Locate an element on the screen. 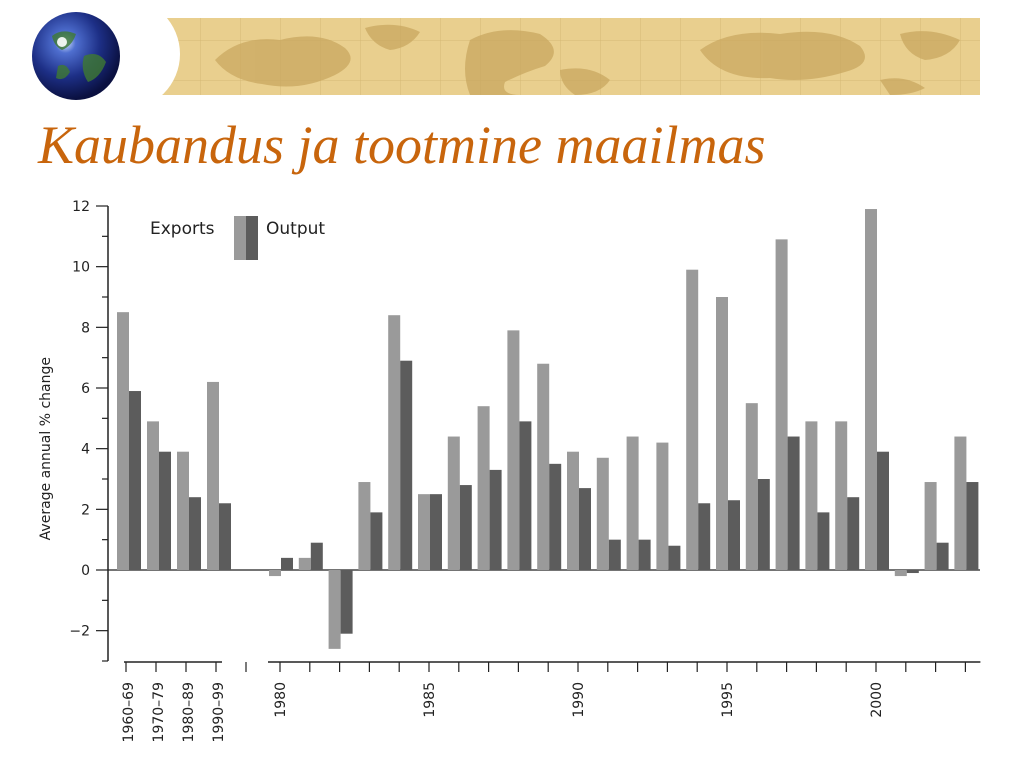 This screenshot has width=1024, height=768. y-tick-label: 8 is located at coordinates (85, 328).